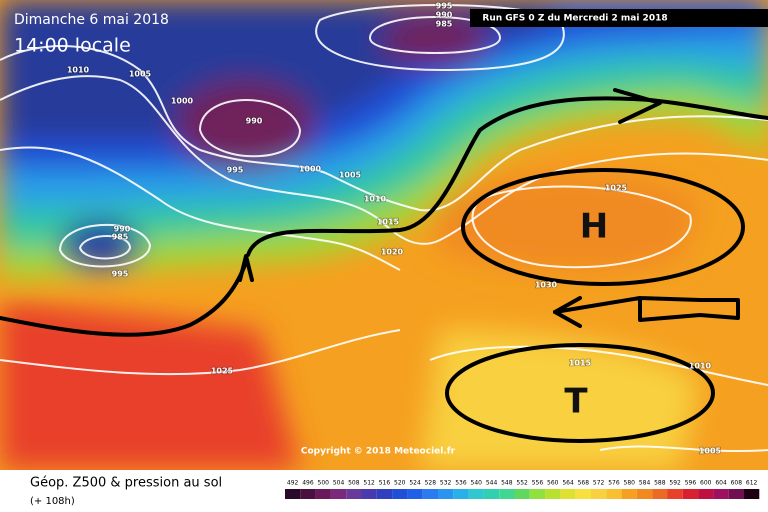 The width and height of the screenshot is (768, 512). What do you see at coordinates (378, 452) in the screenshot?
I see `copyright: Copyright © 2018 Meteociel.fr` at bounding box center [378, 452].